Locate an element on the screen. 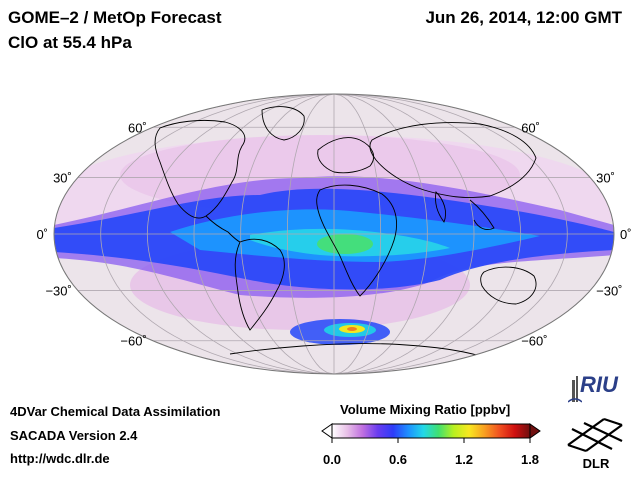  field-green-core is located at coordinates (345, 244).